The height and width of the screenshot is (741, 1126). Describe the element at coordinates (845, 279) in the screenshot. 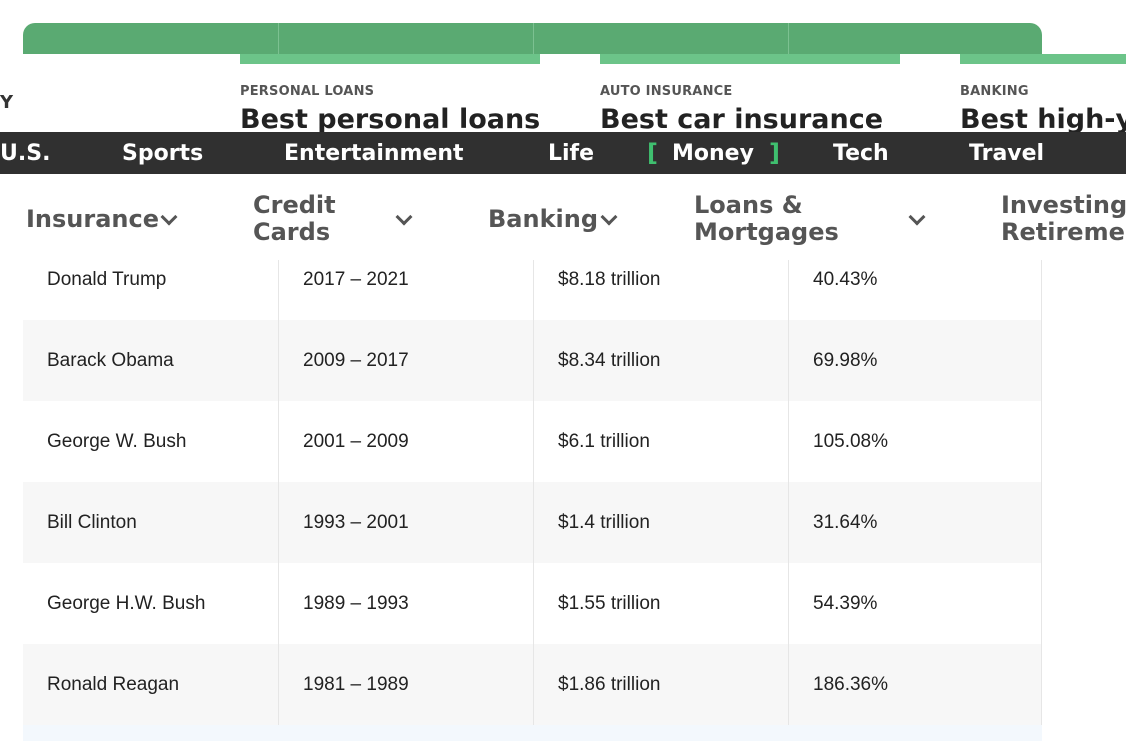

I see `table-cell: 40.43%` at that location.